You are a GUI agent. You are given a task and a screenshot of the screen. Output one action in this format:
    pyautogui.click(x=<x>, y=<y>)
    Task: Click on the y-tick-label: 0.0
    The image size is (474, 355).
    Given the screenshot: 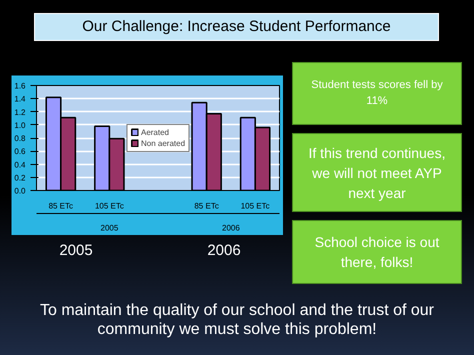 What is the action you would take?
    pyautogui.click(x=20, y=191)
    